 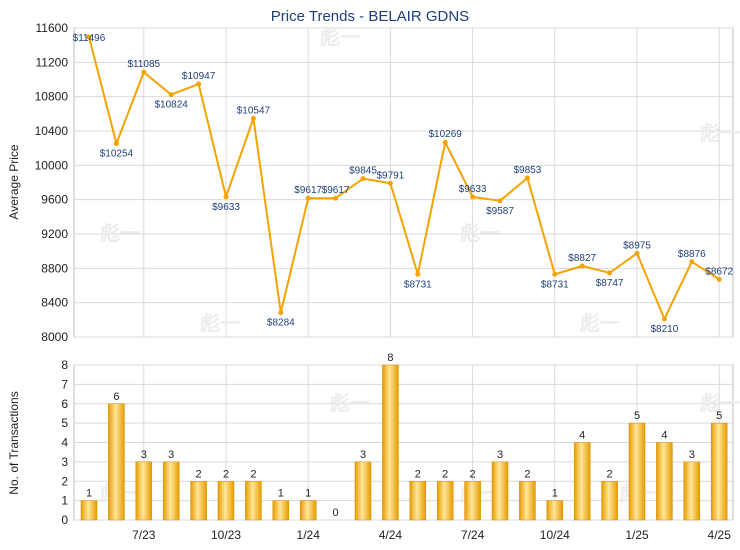 What do you see at coordinates (117, 154) in the screenshot?
I see `price-data-label: $10254` at bounding box center [117, 154].